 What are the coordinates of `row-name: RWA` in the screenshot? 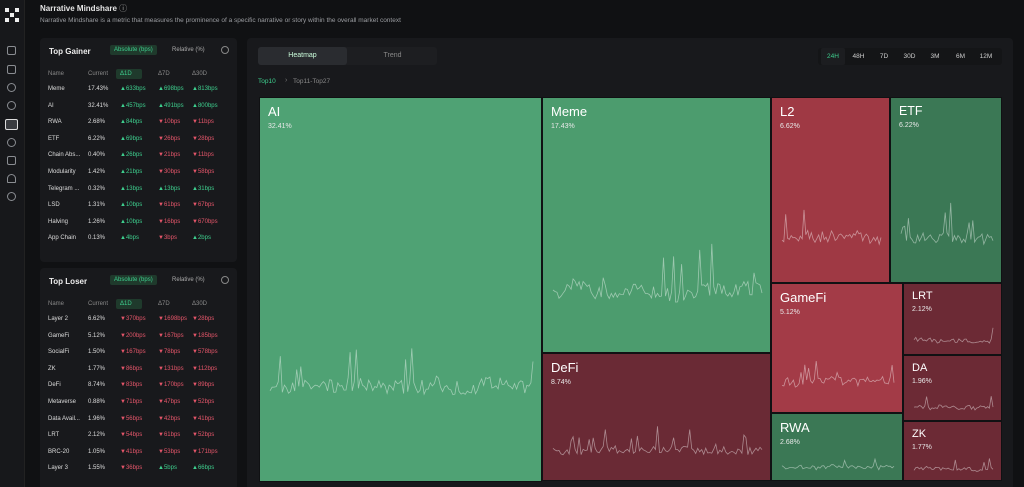 It's located at (55, 122).